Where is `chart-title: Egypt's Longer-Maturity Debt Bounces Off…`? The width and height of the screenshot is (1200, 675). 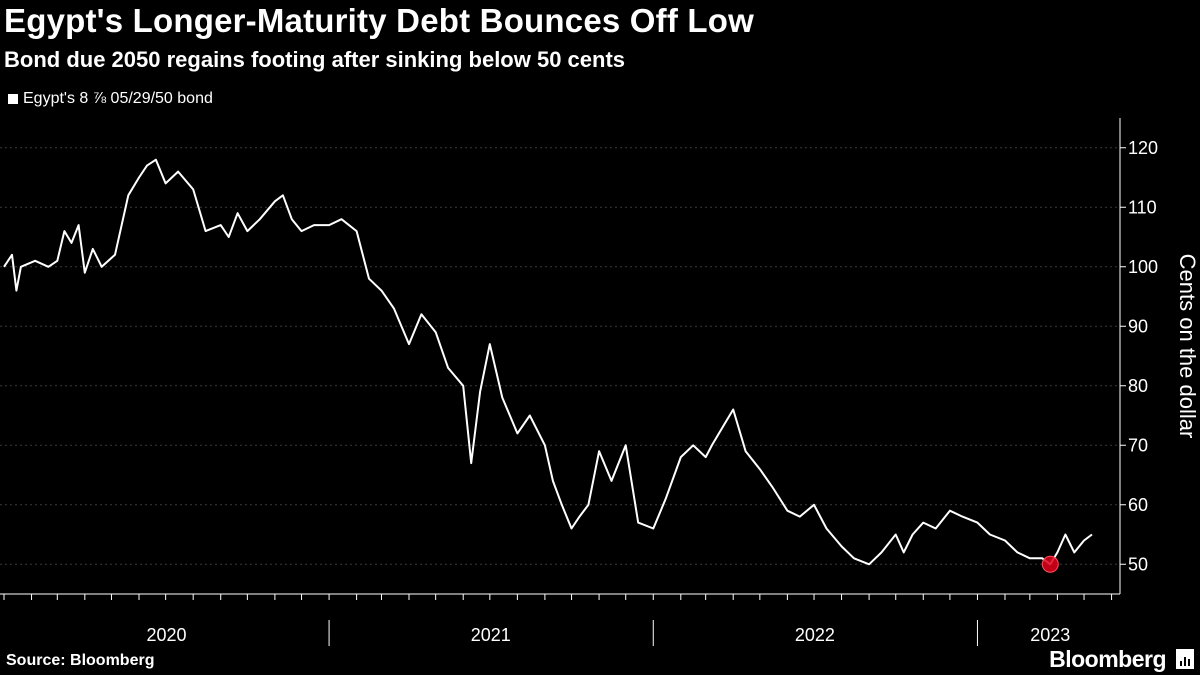
chart-title: Egypt's Longer-Maturity Debt Bounces Off… is located at coordinates (379, 20).